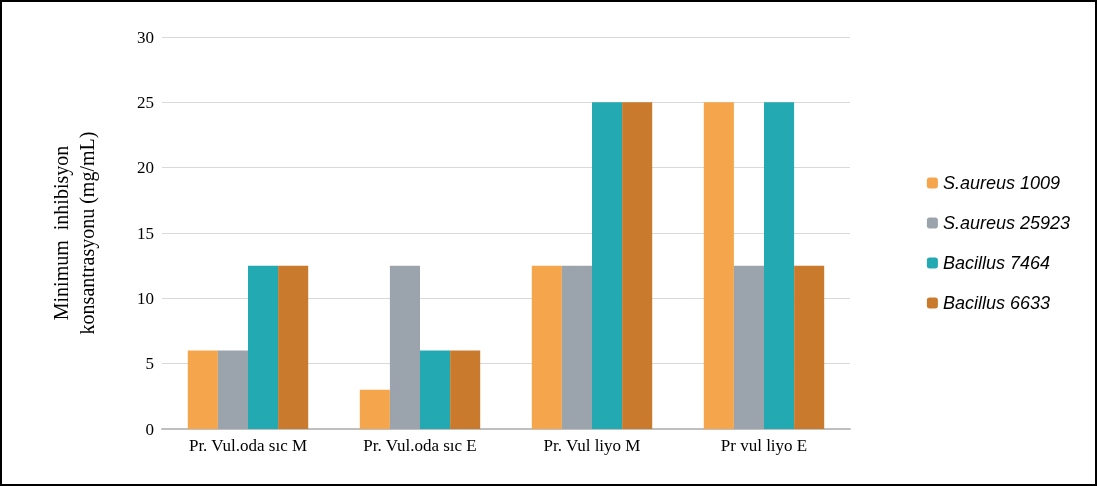 The image size is (1097, 486). What do you see at coordinates (145, 102) in the screenshot?
I see `y-tick-label: 25` at bounding box center [145, 102].